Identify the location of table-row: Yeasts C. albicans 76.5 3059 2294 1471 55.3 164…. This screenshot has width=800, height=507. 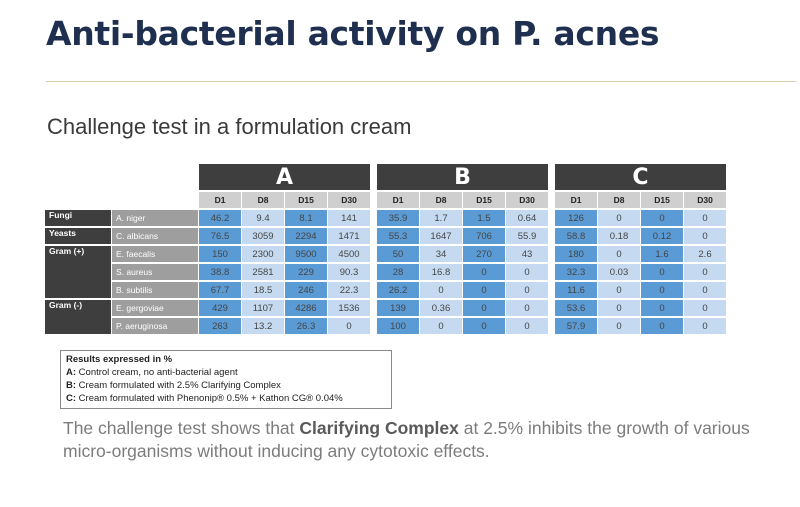
(385, 236).